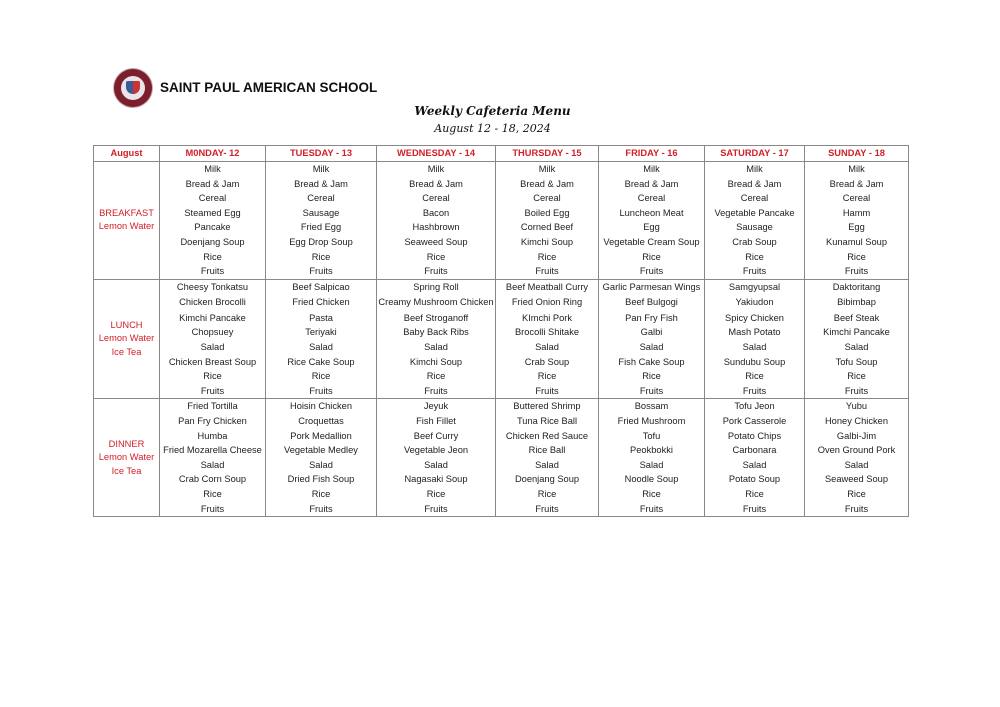 The width and height of the screenshot is (1000, 707). Describe the element at coordinates (212, 302) in the screenshot. I see `menu-item: Chicken Brocolli` at that location.